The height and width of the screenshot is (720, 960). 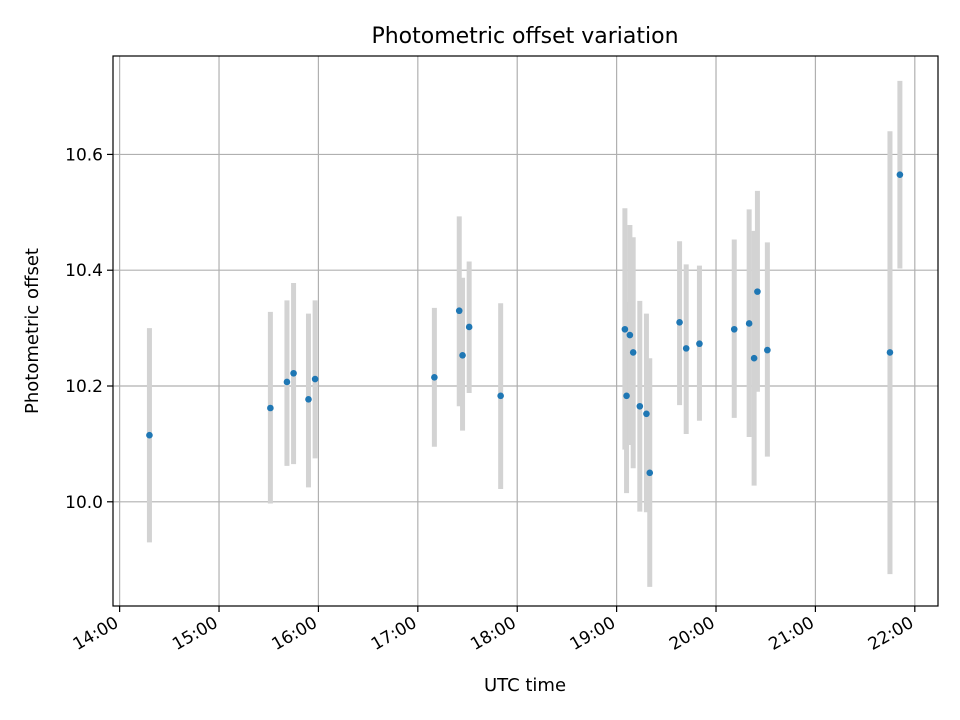 What do you see at coordinates (32, 331) in the screenshot?
I see `y-axis-label: Photometric offset` at bounding box center [32, 331].